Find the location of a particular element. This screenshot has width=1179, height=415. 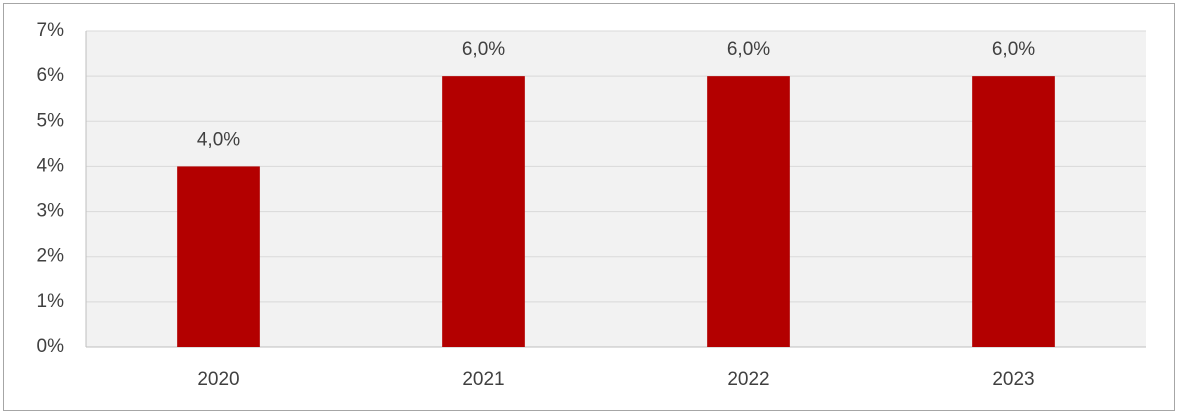

y-tick-label: 0% is located at coordinates (51, 346).